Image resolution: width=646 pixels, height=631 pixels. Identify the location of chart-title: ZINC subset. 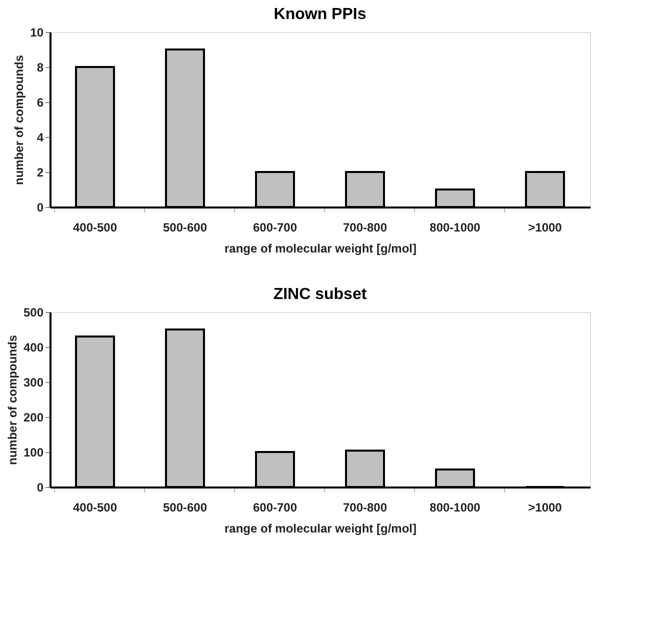
(320, 294).